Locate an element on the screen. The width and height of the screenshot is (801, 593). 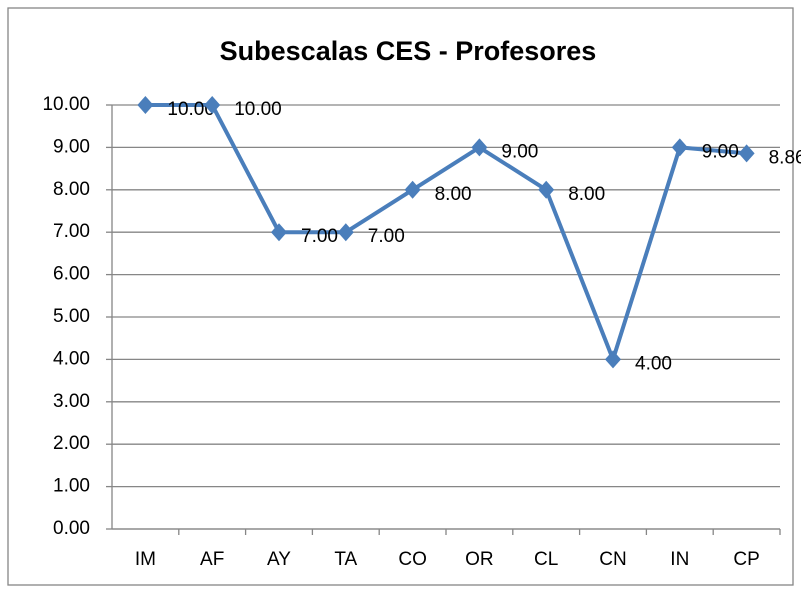
y-tick-label: 2.00 is located at coordinates (71, 443).